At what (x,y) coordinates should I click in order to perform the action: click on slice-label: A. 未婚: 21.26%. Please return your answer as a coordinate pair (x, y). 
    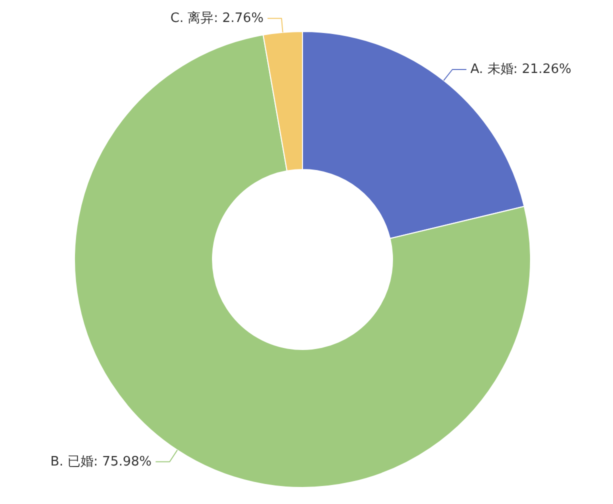
    Looking at the image, I should click on (521, 69).